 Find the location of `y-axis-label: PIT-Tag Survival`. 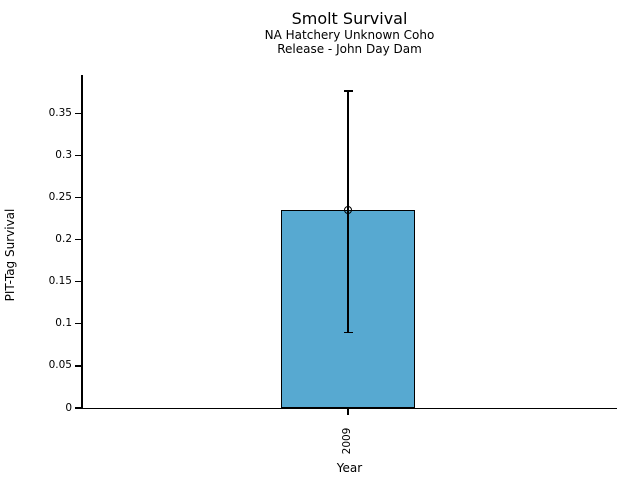

y-axis-label: PIT-Tag Survival is located at coordinates (10, 255).